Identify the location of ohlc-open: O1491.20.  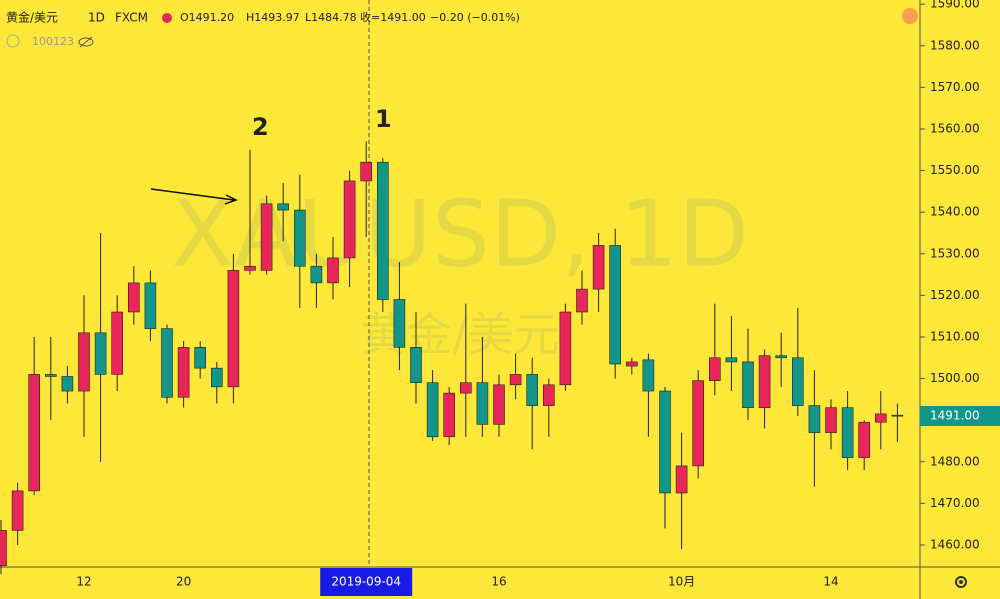
(207, 17).